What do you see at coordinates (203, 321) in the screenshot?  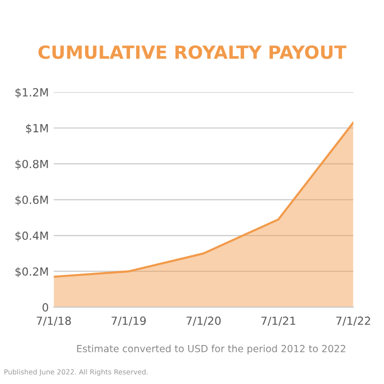 I see `x-tick-label: 7/1/20` at bounding box center [203, 321].